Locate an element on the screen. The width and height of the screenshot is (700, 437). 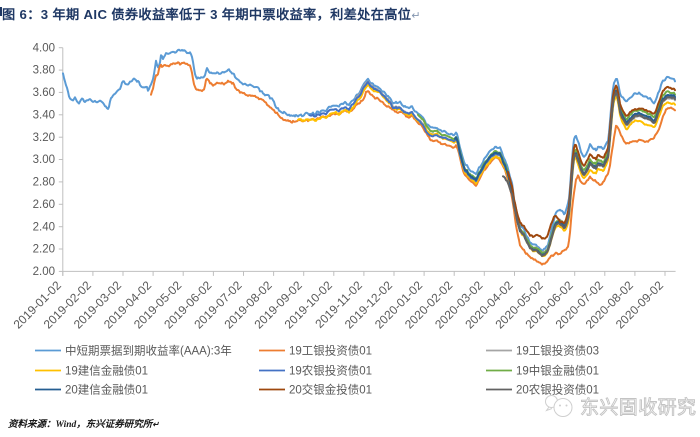
svg-text: 3.40 is located at coordinates (44, 115).